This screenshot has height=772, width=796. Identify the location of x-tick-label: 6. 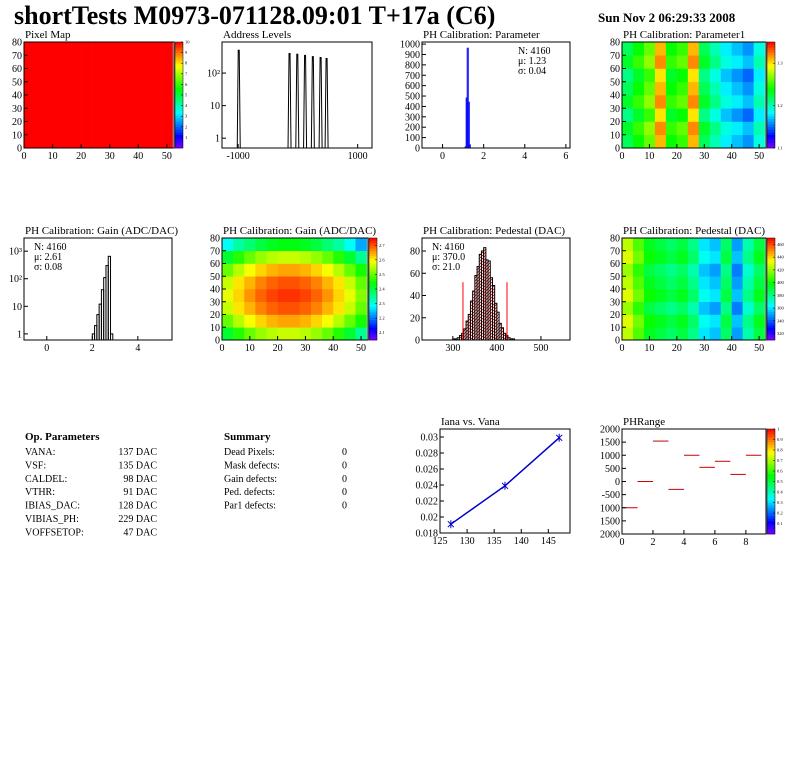
(565, 156).